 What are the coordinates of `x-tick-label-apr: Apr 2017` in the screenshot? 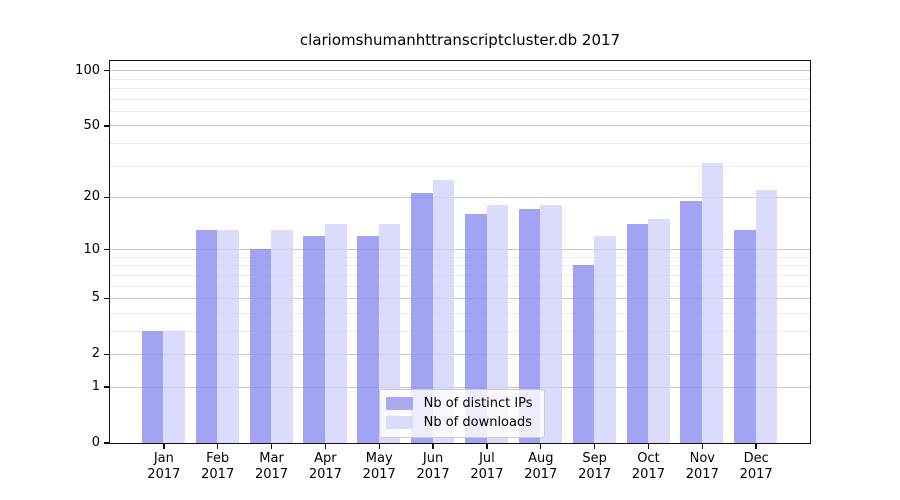 It's located at (325, 467).